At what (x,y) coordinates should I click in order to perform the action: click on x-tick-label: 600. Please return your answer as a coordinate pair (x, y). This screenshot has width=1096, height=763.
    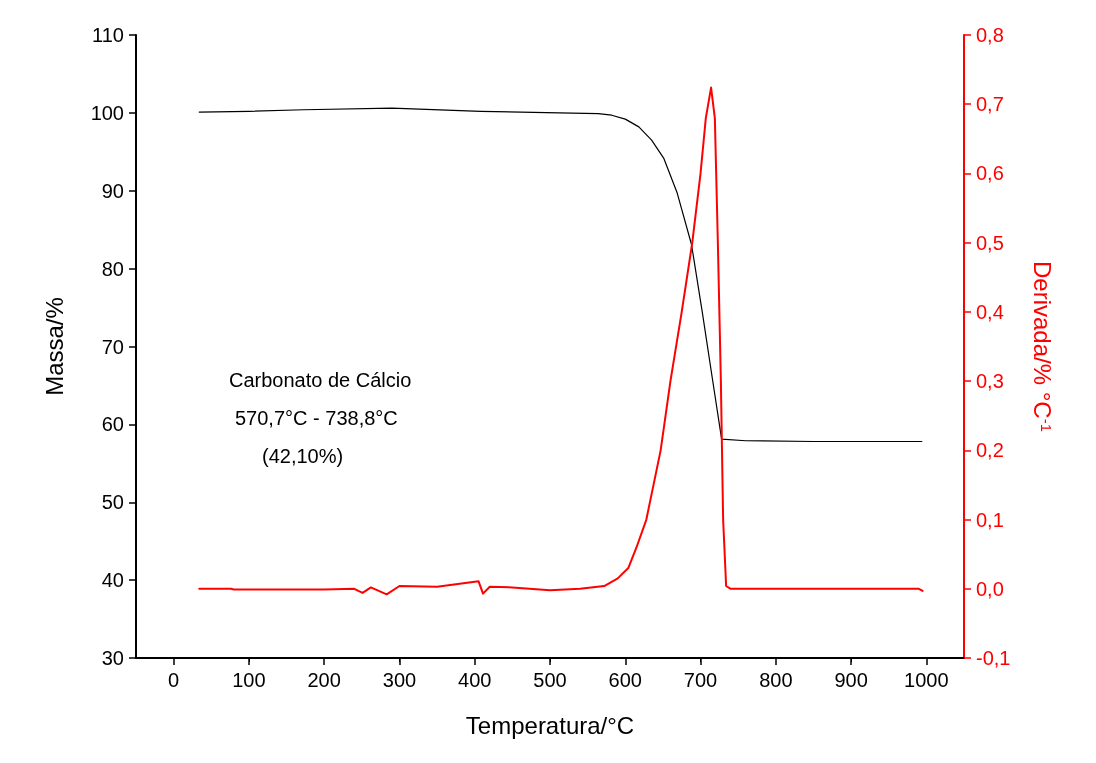
    Looking at the image, I should click on (625, 680).